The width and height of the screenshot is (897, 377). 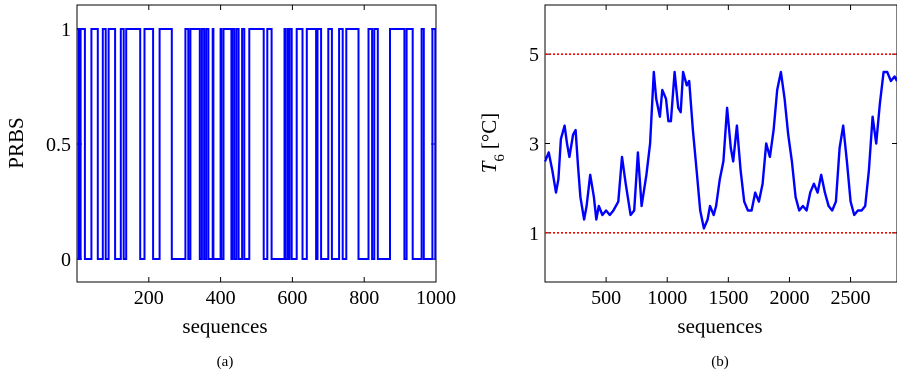 What do you see at coordinates (489, 166) in the screenshot?
I see `temperature-y-symbol: T` at bounding box center [489, 166].